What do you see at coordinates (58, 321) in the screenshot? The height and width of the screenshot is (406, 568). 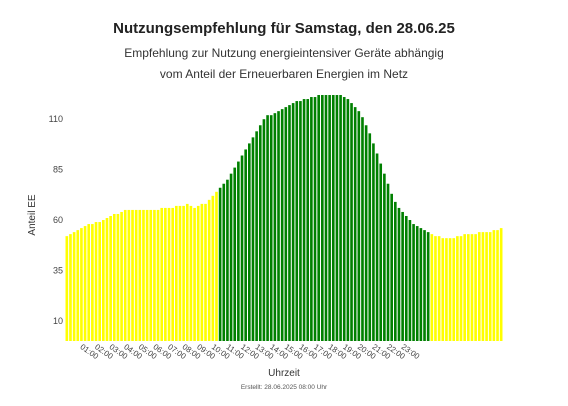 I see `y-tick-label: 10` at bounding box center [58, 321].